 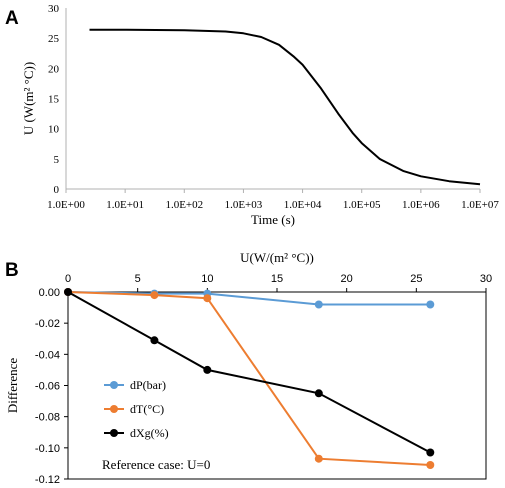 What do you see at coordinates (138, 279) in the screenshot?
I see `chart-b-x-tick-label: 5` at bounding box center [138, 279].